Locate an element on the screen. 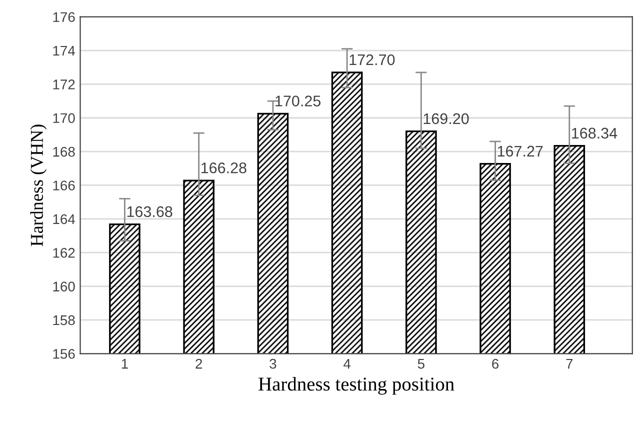 This screenshot has width=642, height=421. data-label: 169.20 is located at coordinates (446, 118).